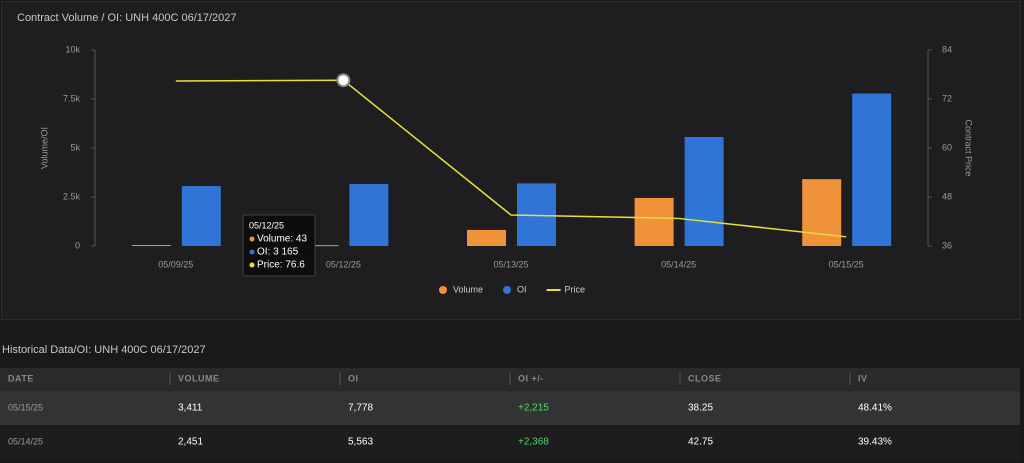  Describe the element at coordinates (21, 378) in the screenshot. I see `table-header: DATE` at that location.